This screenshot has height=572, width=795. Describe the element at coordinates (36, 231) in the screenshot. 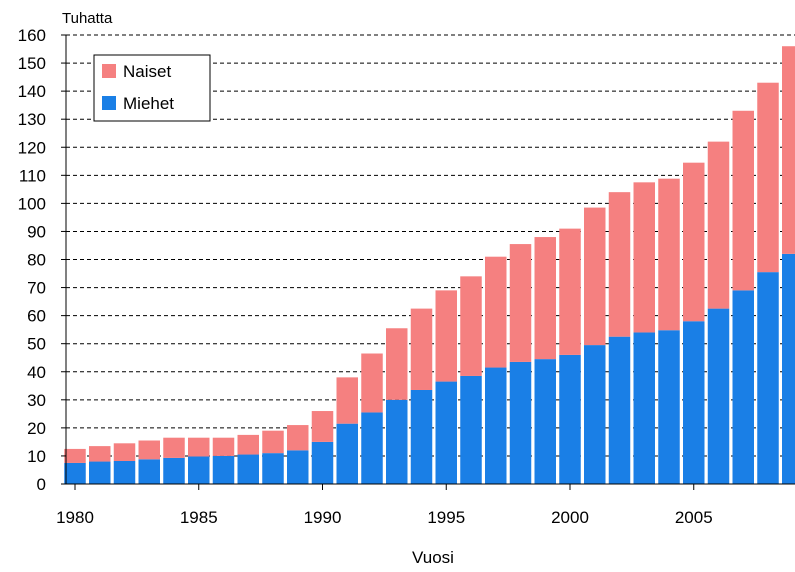

I see `y-tick-label: 90` at that location.